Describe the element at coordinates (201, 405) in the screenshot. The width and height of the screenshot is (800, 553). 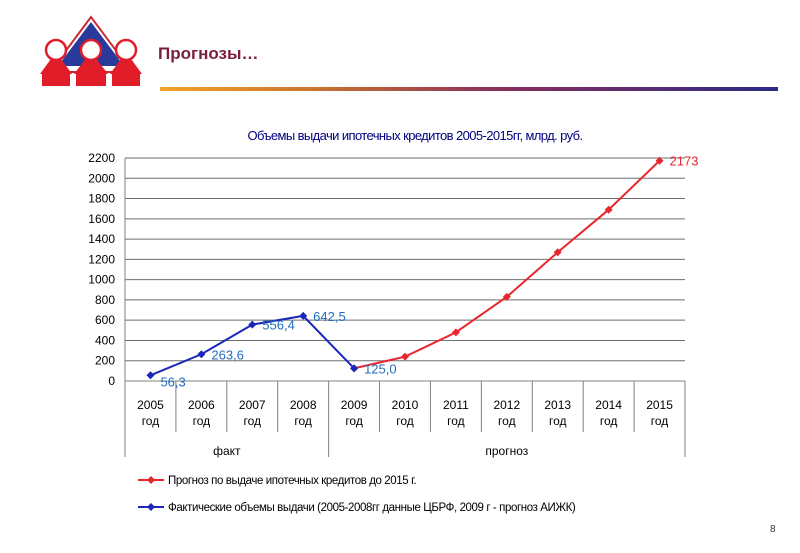
I see `x-tick-label: 2006` at that location.